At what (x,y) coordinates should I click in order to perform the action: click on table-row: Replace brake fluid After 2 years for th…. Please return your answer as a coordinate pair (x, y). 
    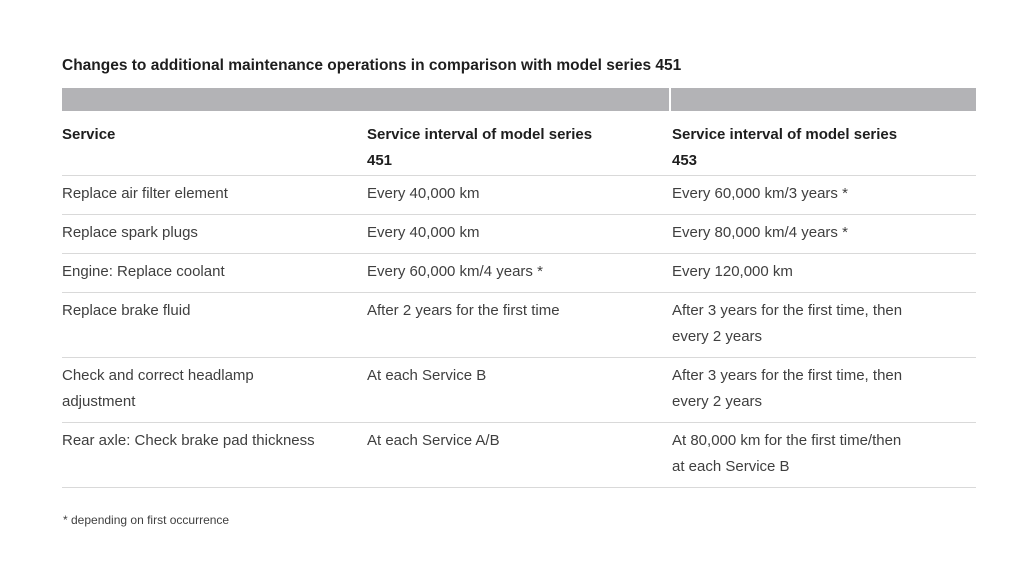
    Looking at the image, I should click on (519, 325).